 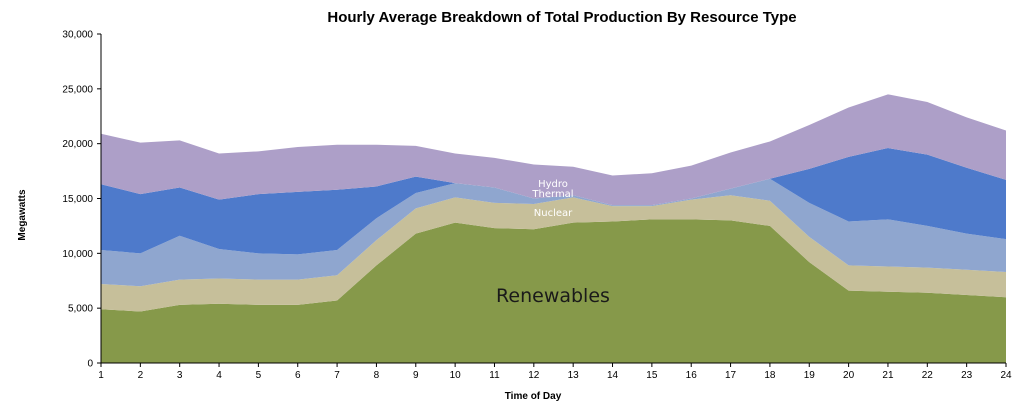 What do you see at coordinates (731, 375) in the screenshot?
I see `x-tick-label: 17` at bounding box center [731, 375].